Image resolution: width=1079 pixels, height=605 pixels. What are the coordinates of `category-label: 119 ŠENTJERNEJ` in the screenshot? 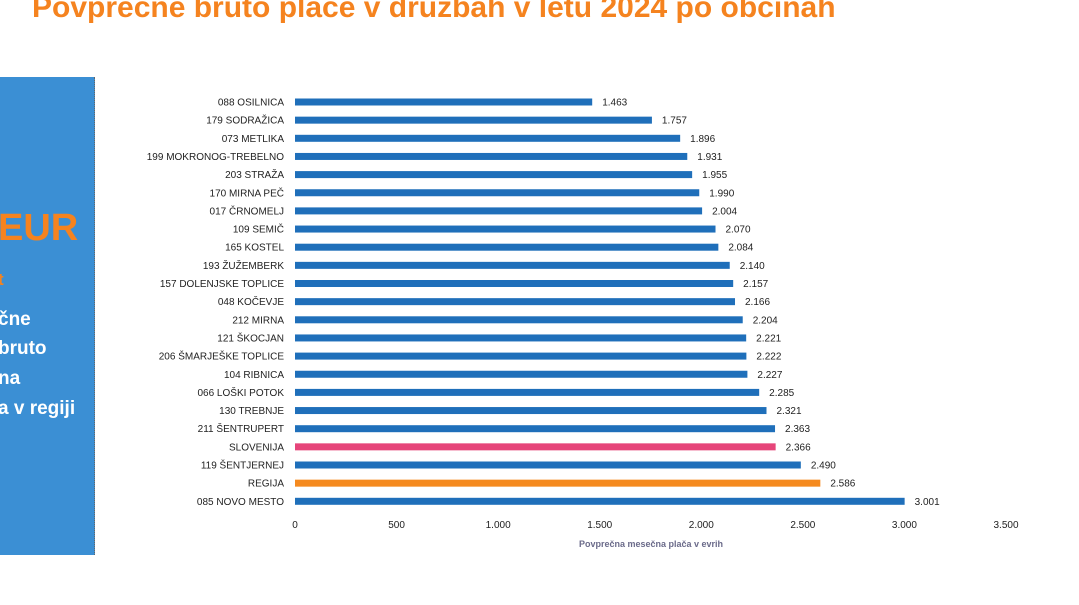 It's located at (242, 465).